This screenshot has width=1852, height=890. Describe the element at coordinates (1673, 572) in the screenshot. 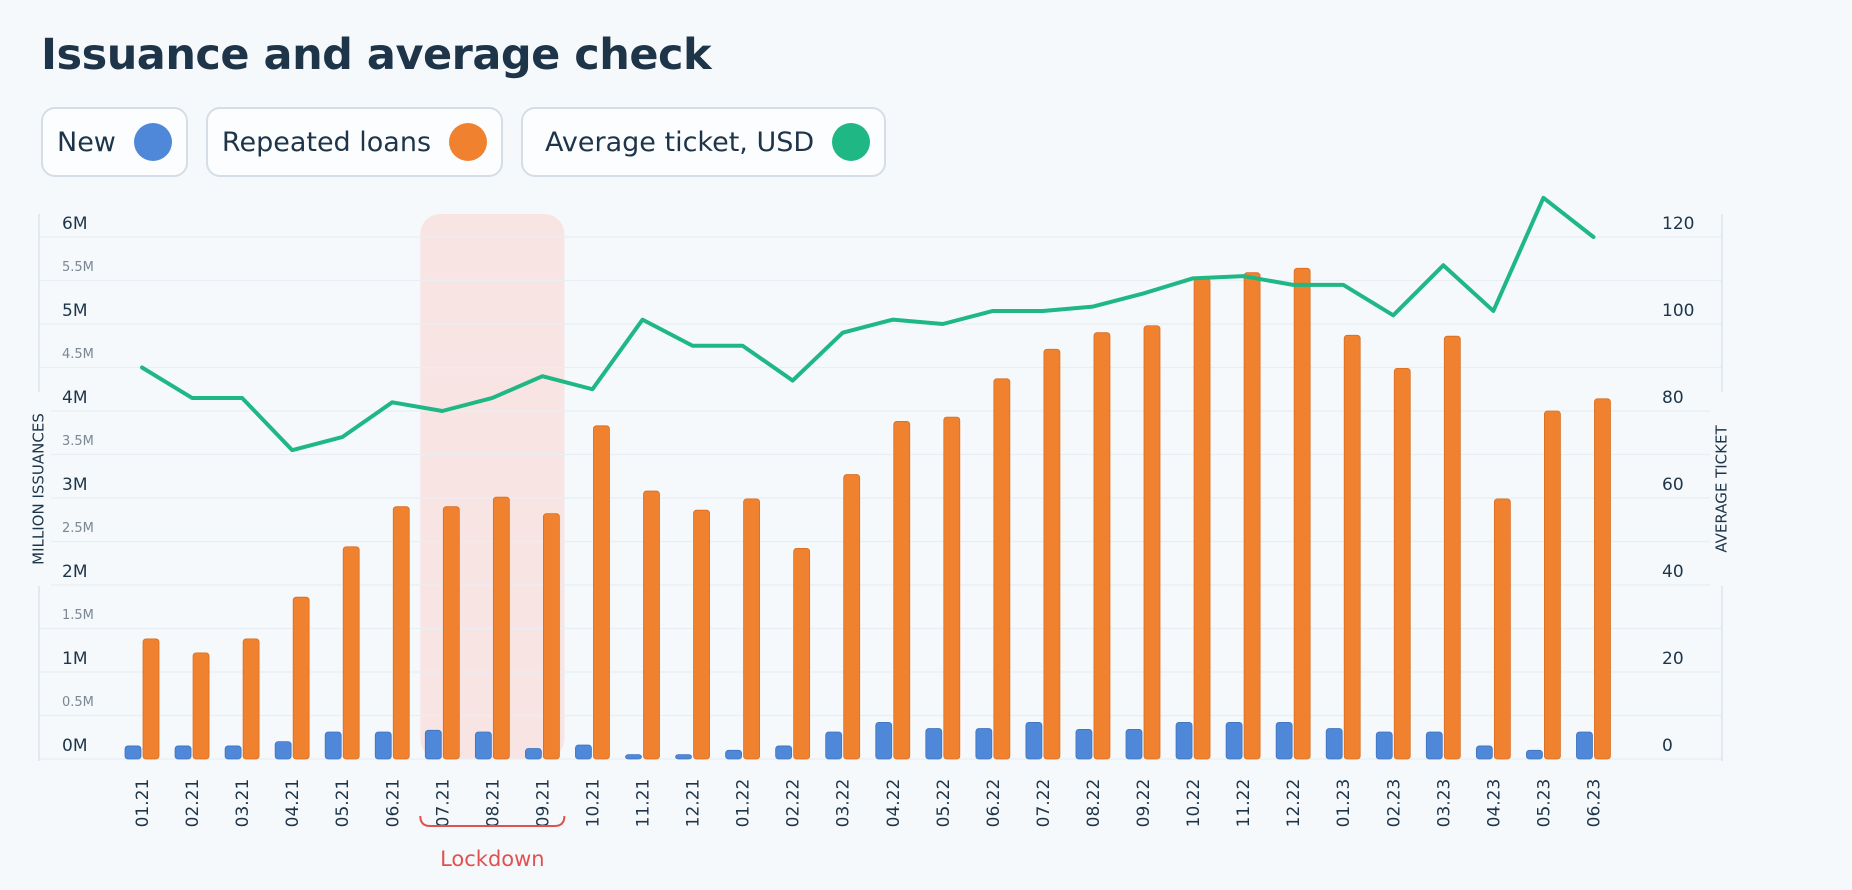

I see `y2-tick-label: 40` at that location.